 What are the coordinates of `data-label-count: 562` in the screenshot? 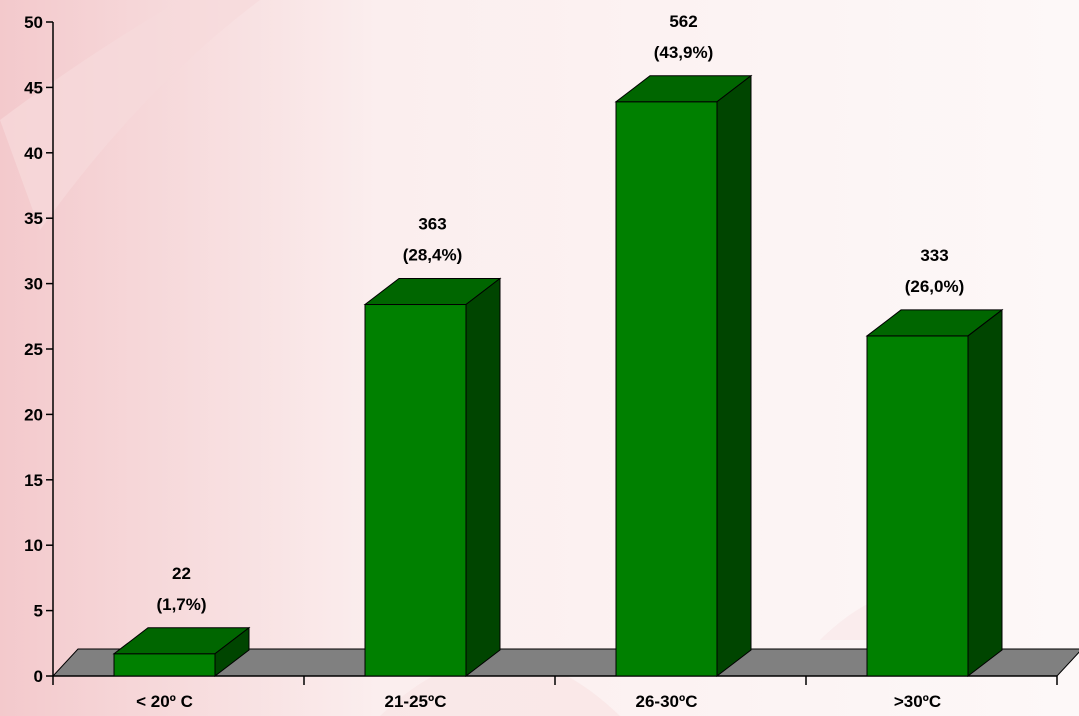 It's located at (683, 21).